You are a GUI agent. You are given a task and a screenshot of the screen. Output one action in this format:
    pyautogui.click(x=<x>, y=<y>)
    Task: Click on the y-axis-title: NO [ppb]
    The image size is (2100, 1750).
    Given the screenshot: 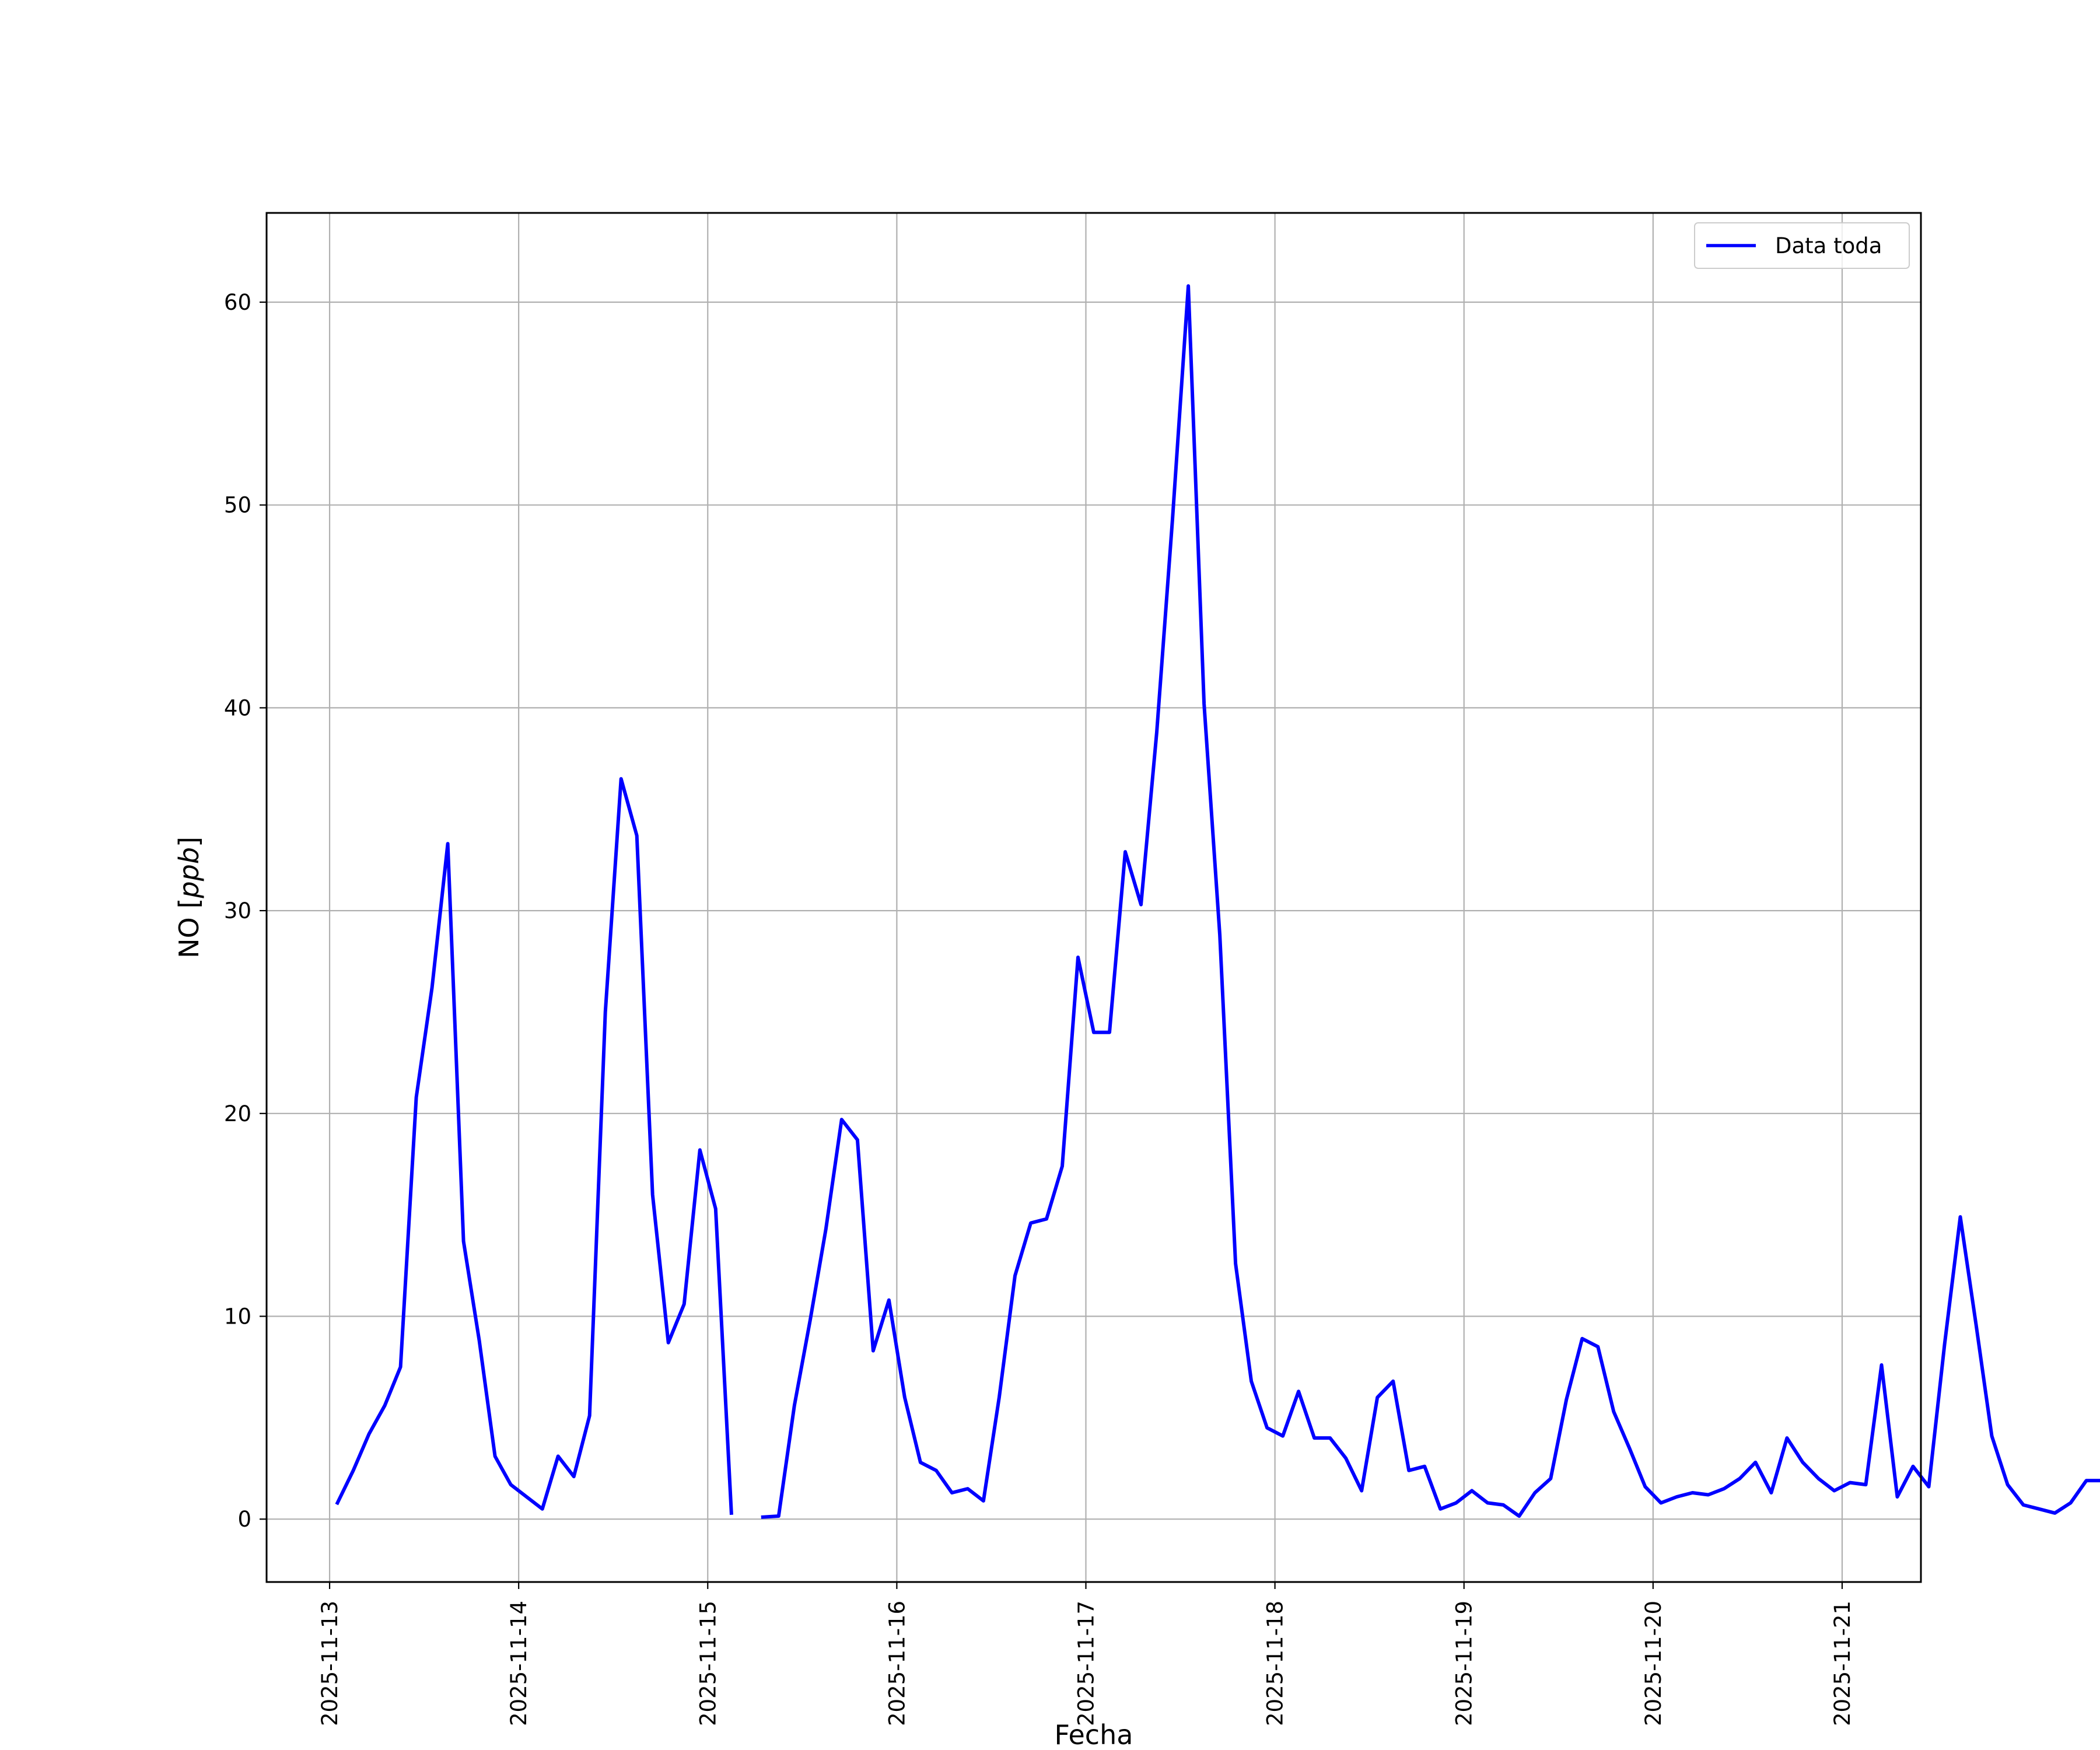 What is the action you would take?
    pyautogui.click(x=189, y=897)
    